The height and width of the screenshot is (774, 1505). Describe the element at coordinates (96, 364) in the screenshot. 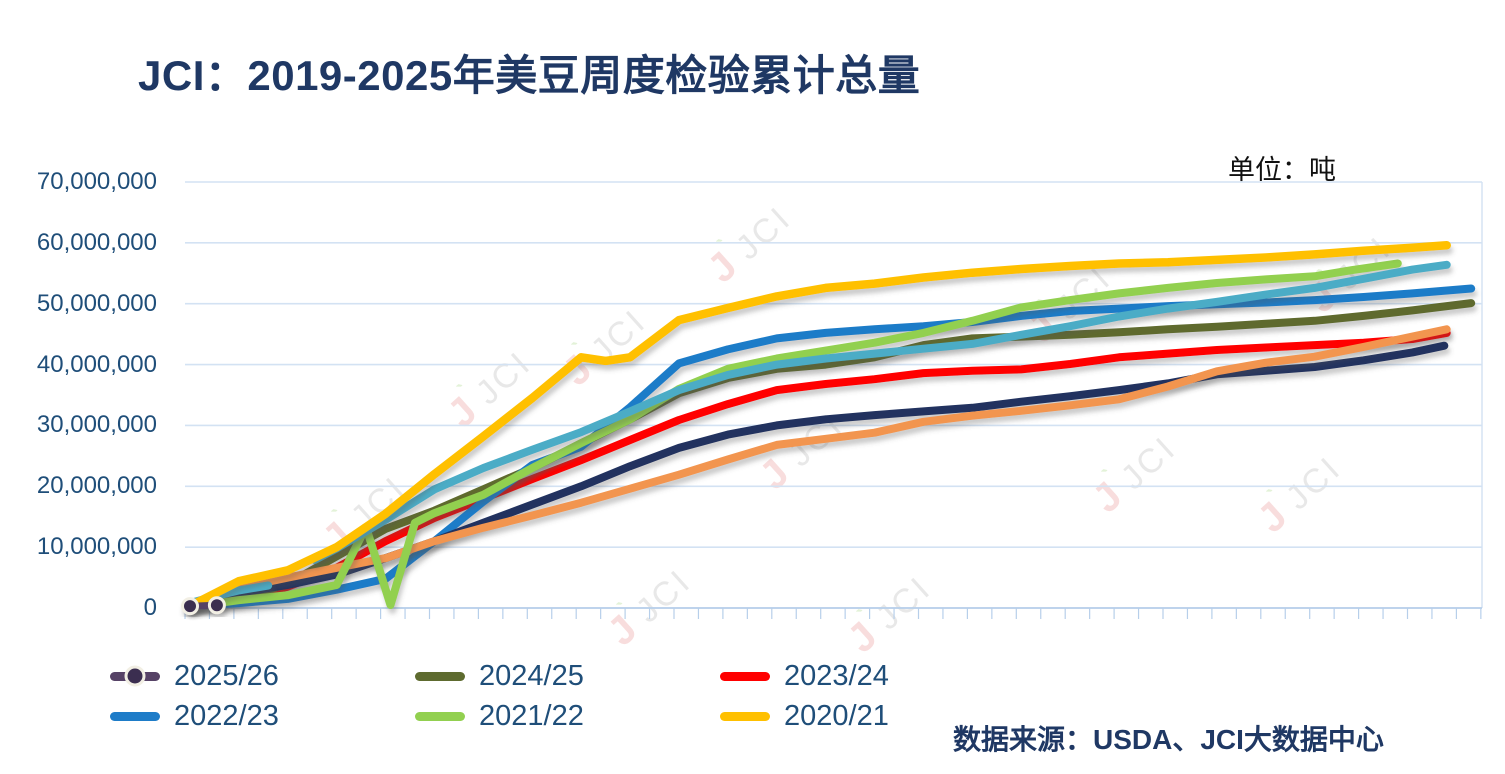

I see `y-tick-label: 40,000,000` at that location.